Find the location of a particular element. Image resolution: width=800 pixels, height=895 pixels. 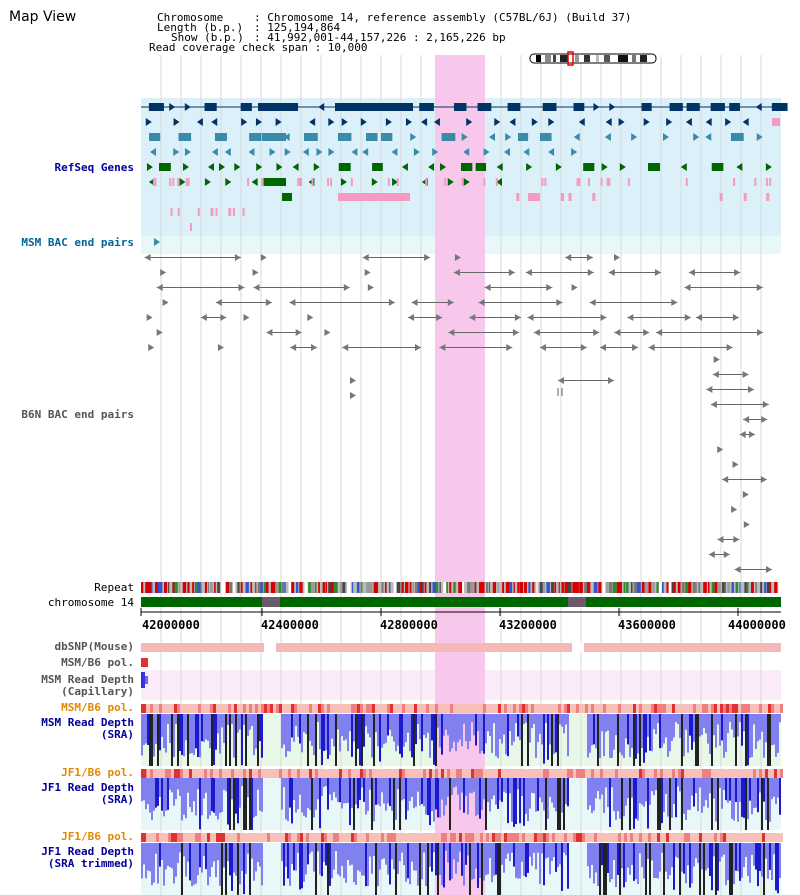

jf1-read-depth-trimmed-label-2: (SRA trimmed) is located at coordinates (90, 863).